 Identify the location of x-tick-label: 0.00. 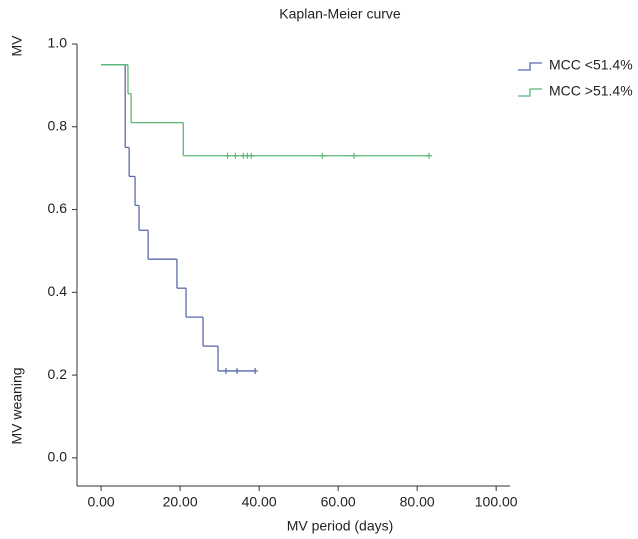
(100, 502).